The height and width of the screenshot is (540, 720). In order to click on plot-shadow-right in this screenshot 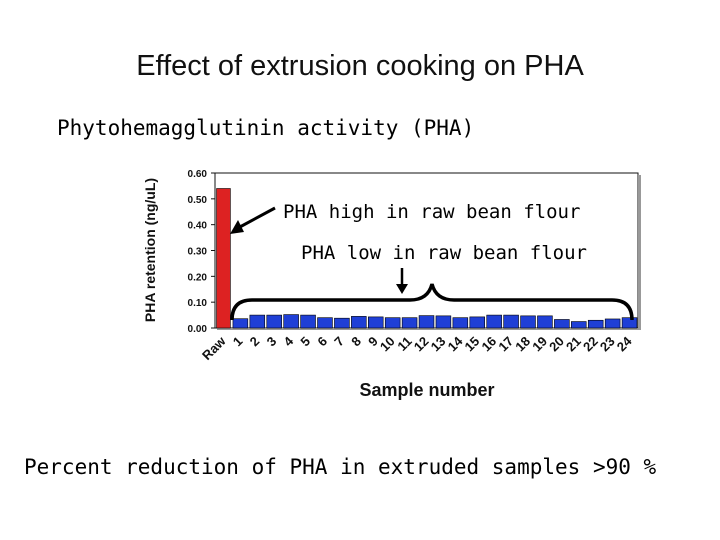, I will do `click(639, 252)`.